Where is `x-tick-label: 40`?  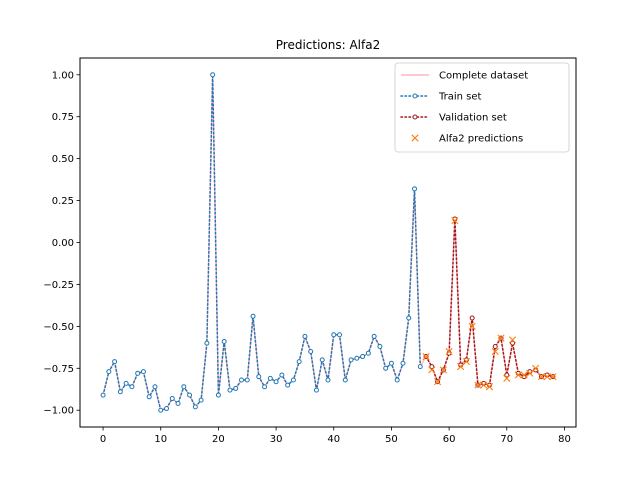
x-tick-label: 40 is located at coordinates (333, 439).